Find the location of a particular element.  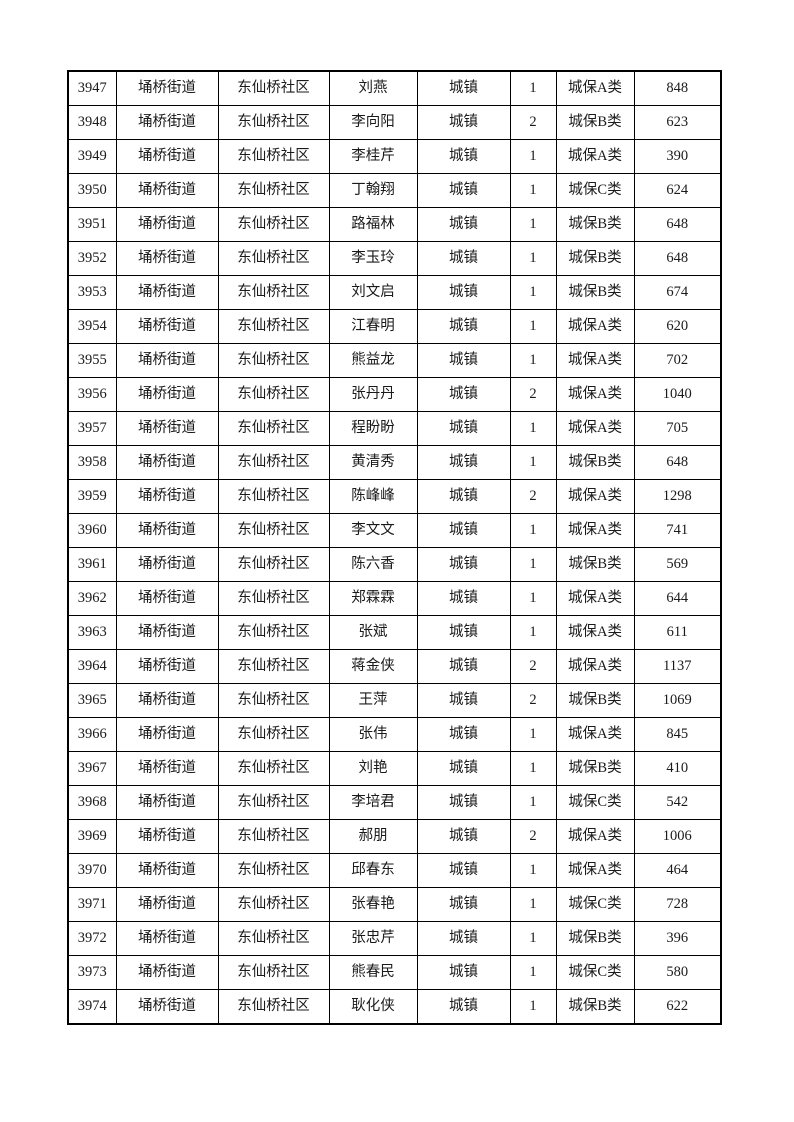

cell-person-name: 陈峰峰 is located at coordinates (373, 496).